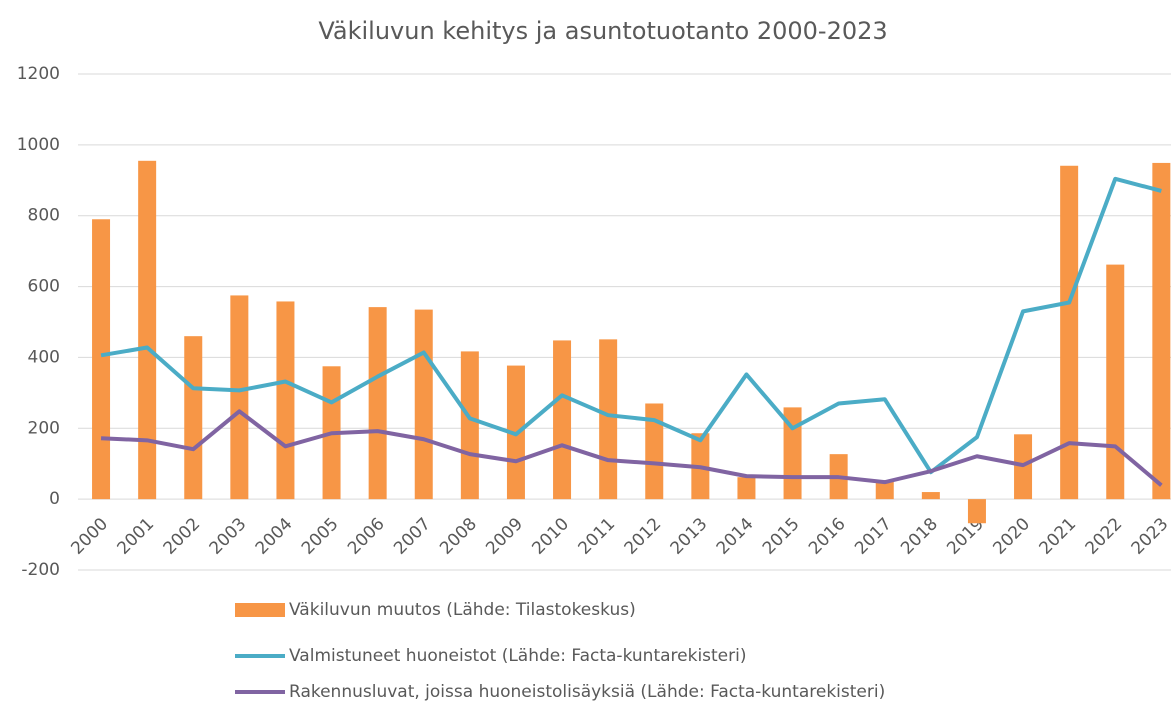 This screenshot has height=704, width=1171. Describe the element at coordinates (44, 428) in the screenshot. I see `y-tick-label: 200` at that location.